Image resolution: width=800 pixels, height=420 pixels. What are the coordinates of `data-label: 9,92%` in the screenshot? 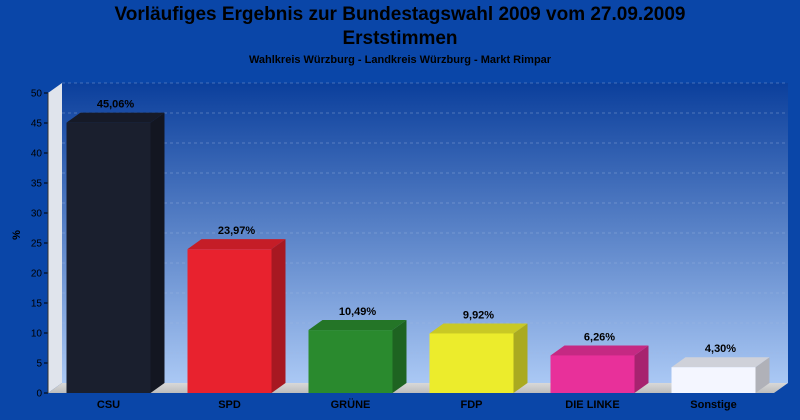 It's located at (478, 315).